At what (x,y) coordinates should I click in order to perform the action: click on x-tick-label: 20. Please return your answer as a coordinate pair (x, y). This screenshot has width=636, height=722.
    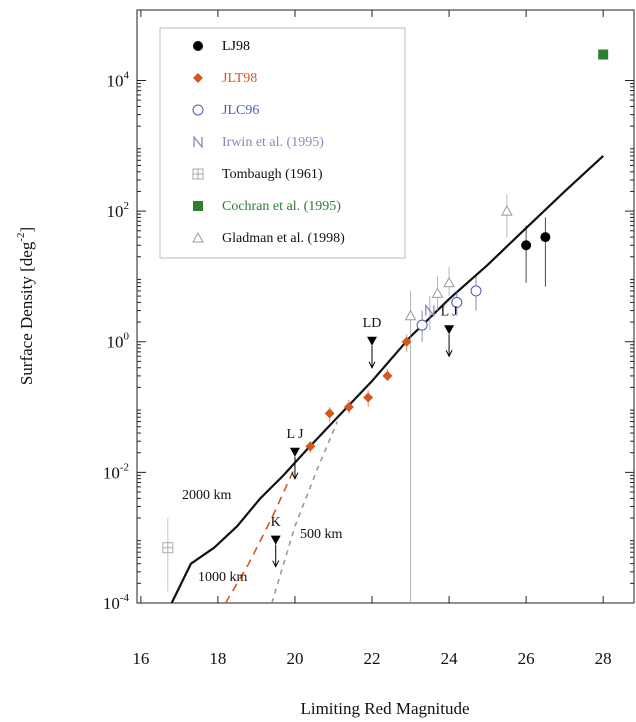
    Looking at the image, I should click on (294, 658).